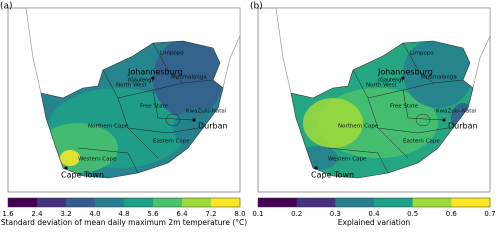  Describe the element at coordinates (94, 214) in the screenshot. I see `colorbar-tick-label: 4.0` at that location.